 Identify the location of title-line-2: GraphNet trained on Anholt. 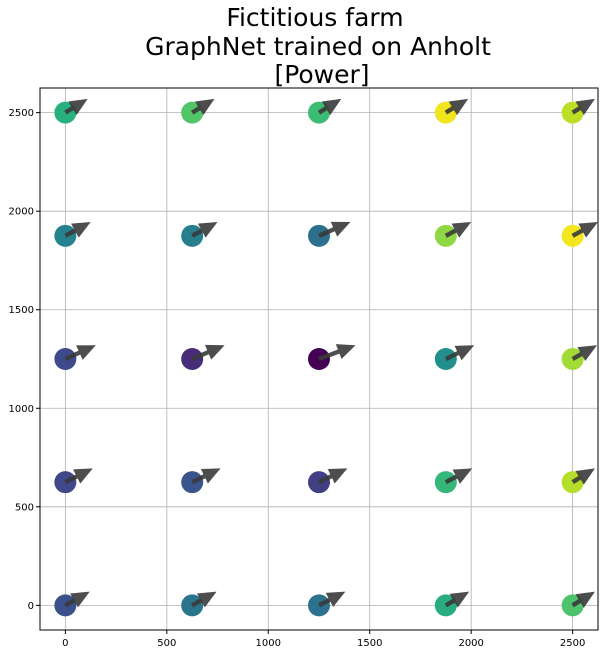
(318, 46).